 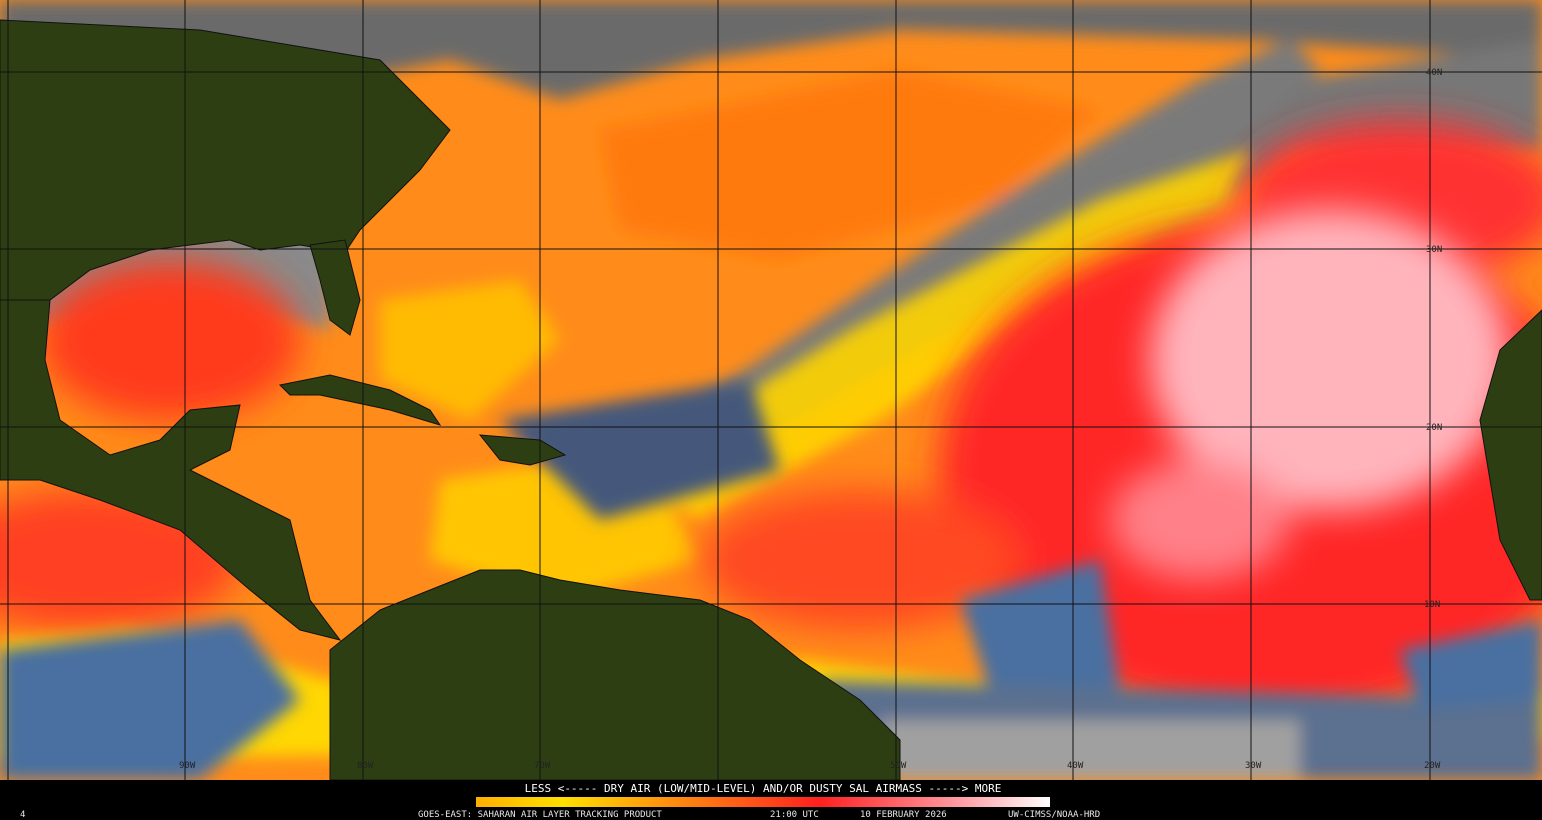 I want to click on frame-number: 4, so click(x=22, y=815).